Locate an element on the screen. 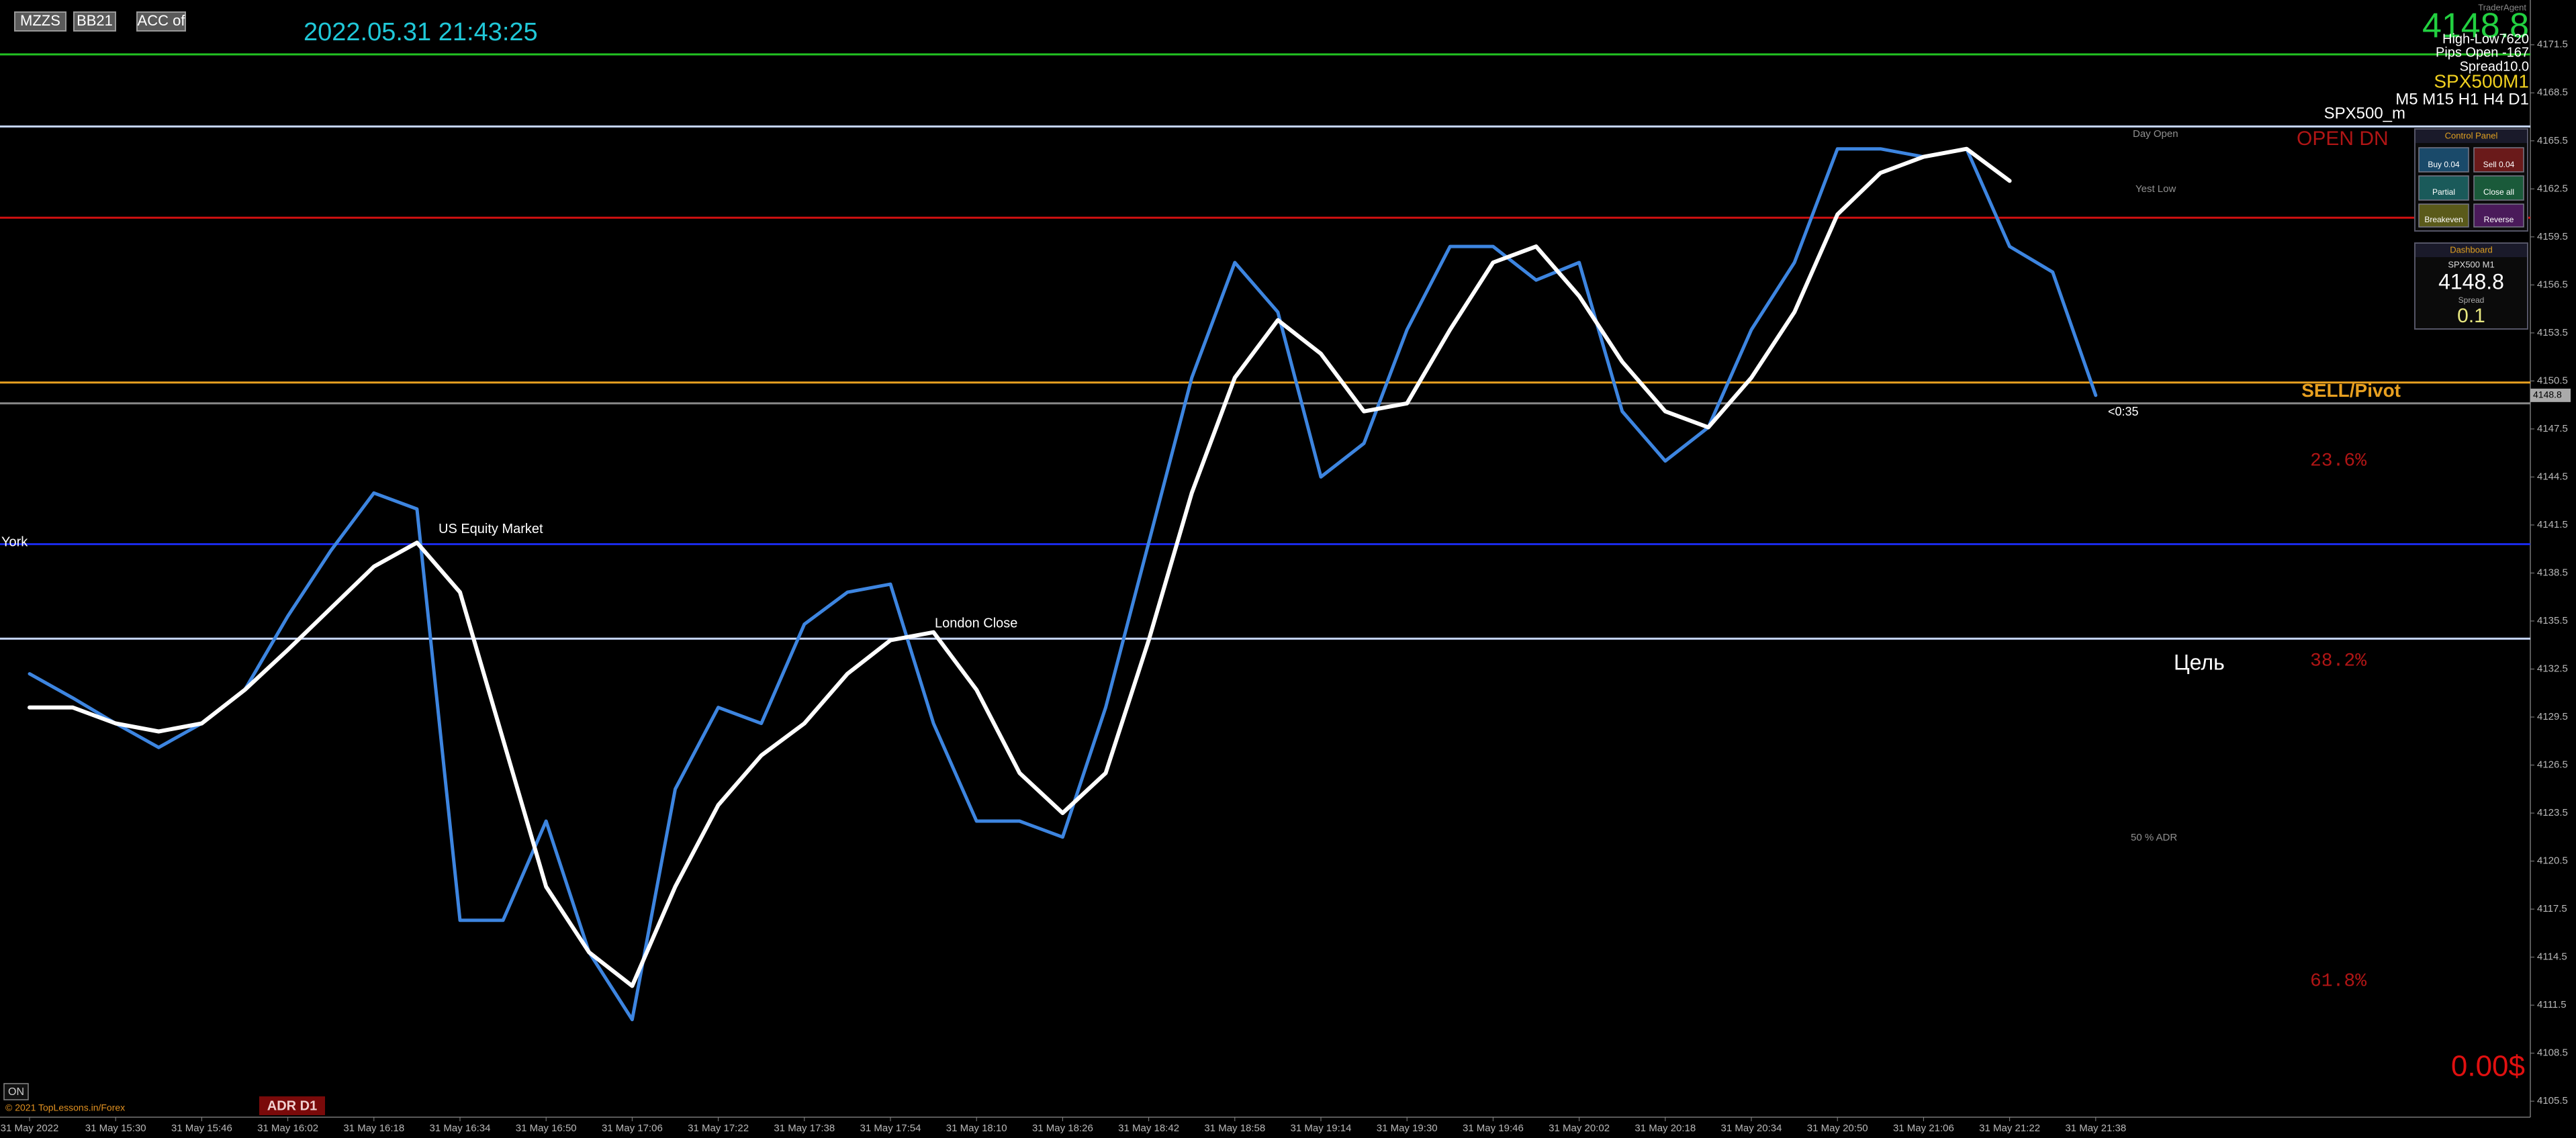 The height and width of the screenshot is (1138, 2576). y-tick-label: 4162.5 is located at coordinates (2552, 188).